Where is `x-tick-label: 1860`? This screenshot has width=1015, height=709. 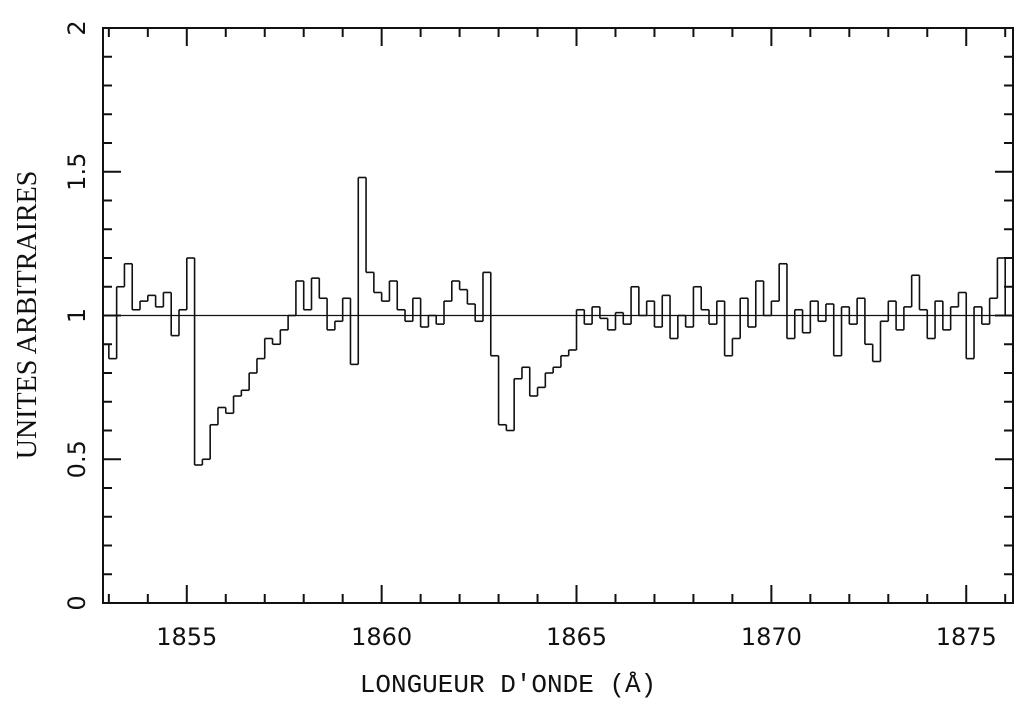 x-tick-label: 1860 is located at coordinates (381, 637).